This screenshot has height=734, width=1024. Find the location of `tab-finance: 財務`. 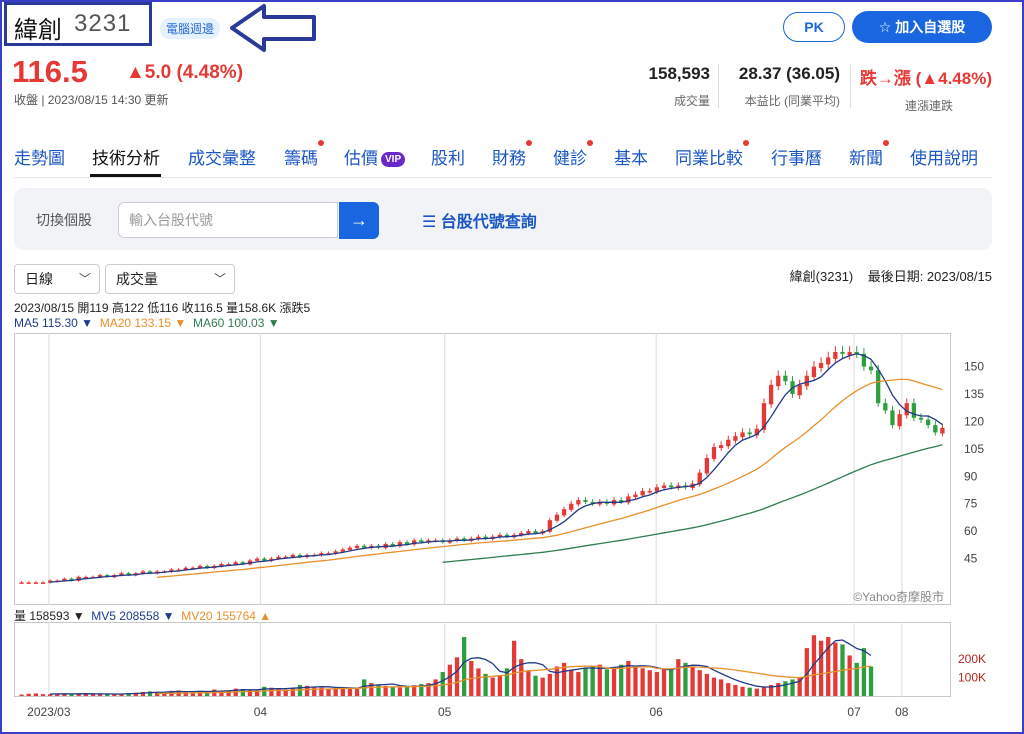

tab-finance: 財務 is located at coordinates (512, 154).